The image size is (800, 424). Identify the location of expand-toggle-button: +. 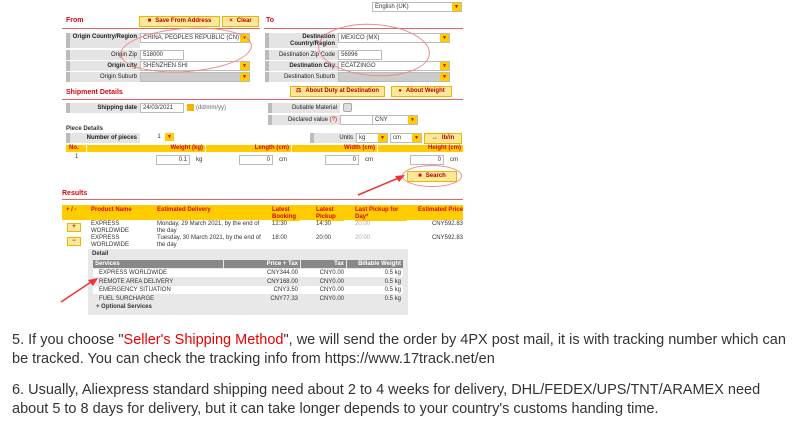
(74, 227).